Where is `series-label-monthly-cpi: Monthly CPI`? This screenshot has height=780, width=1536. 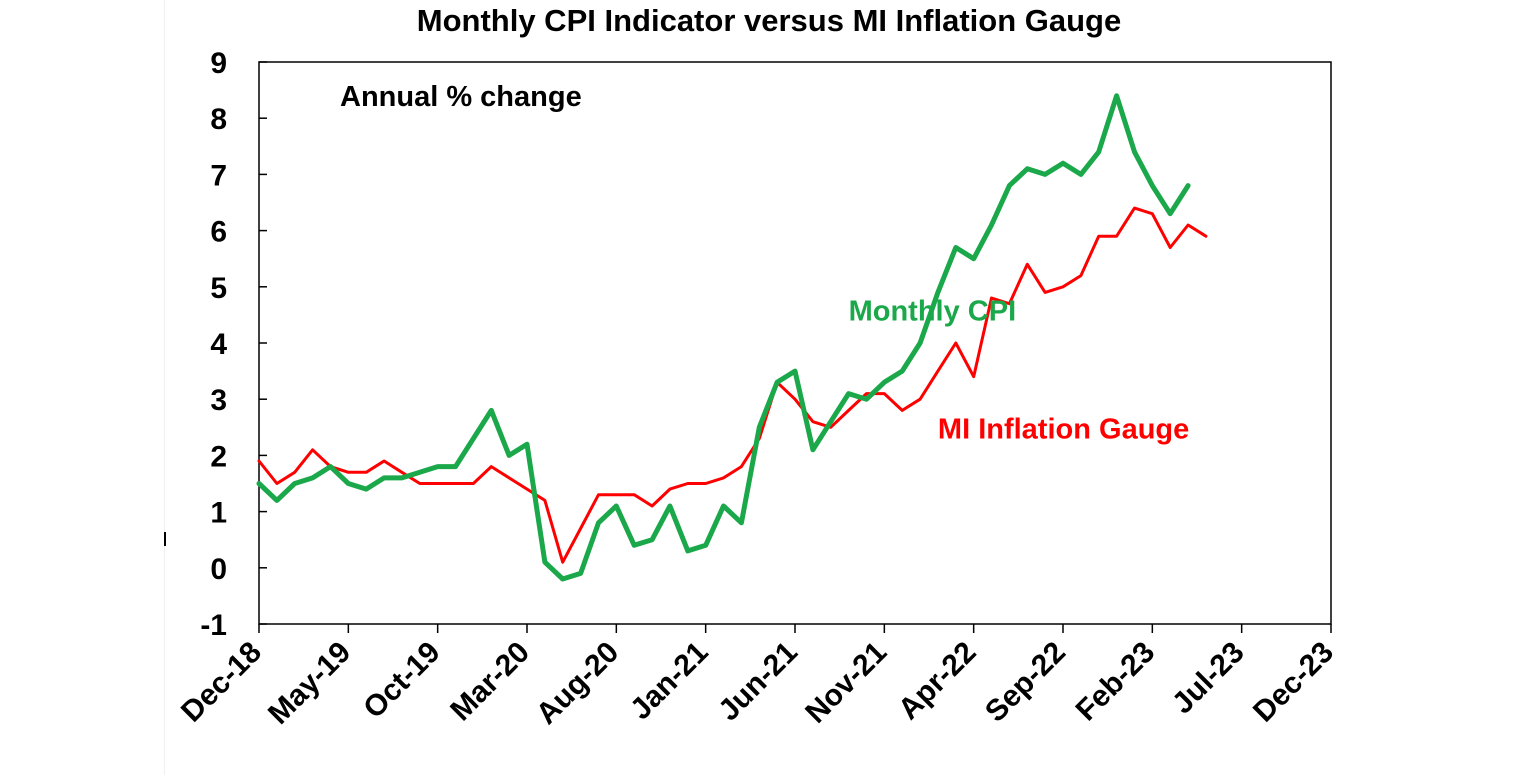 series-label-monthly-cpi: Monthly CPI is located at coordinates (933, 312).